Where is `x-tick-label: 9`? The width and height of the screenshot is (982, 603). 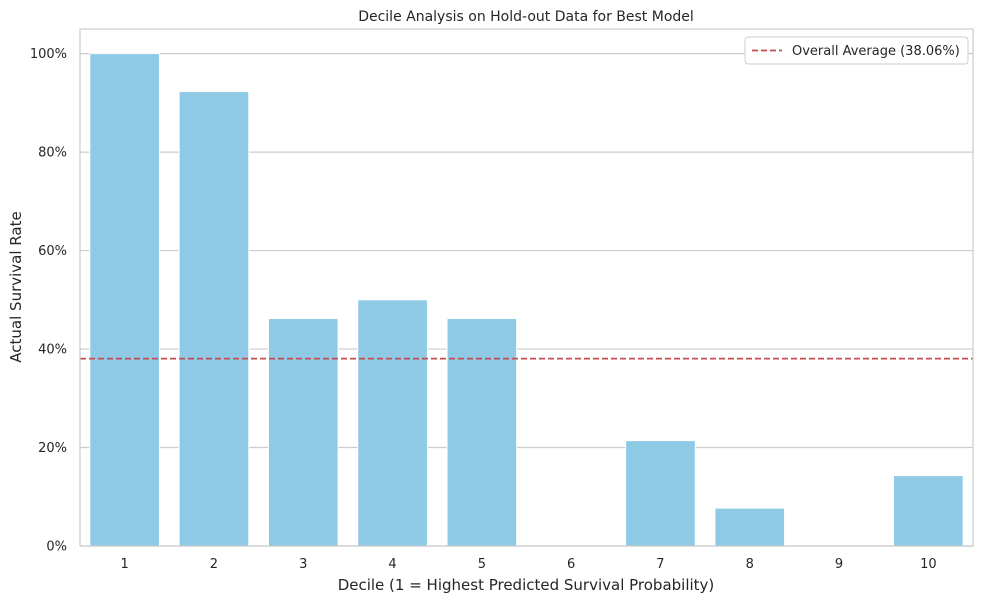 x-tick-label: 9 is located at coordinates (839, 564).